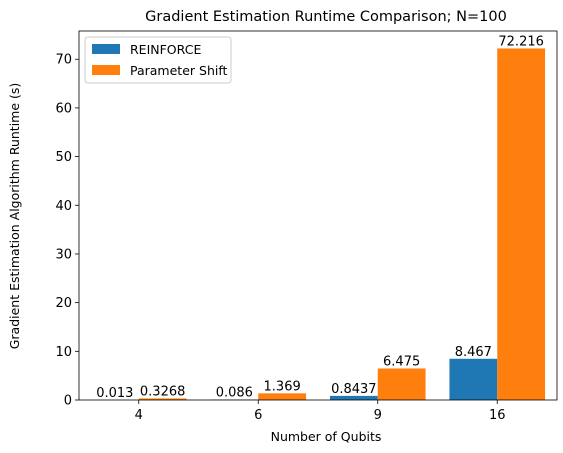 This screenshot has height=453, width=563. What do you see at coordinates (521, 41) in the screenshot?
I see `data-label: 72.216` at bounding box center [521, 41].